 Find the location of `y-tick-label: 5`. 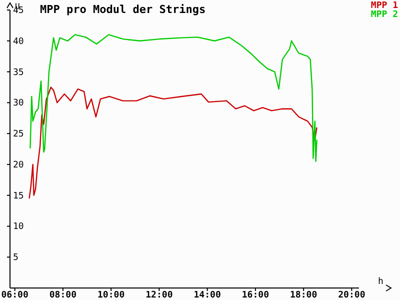

y-tick-label: 5 is located at coordinates (15, 258).